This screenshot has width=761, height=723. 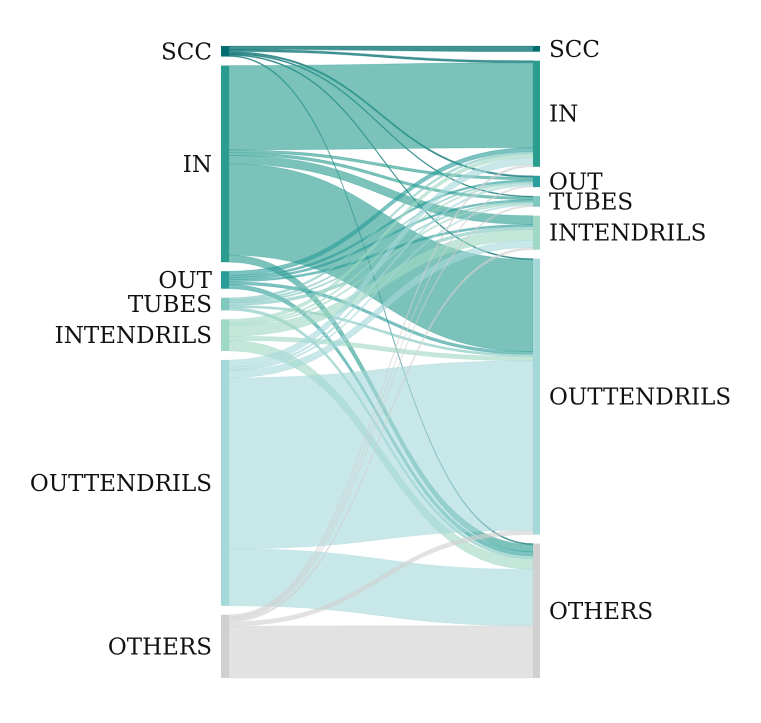 I want to click on right-label-outtendrils: OUTTENDRILS, so click(x=640, y=398).